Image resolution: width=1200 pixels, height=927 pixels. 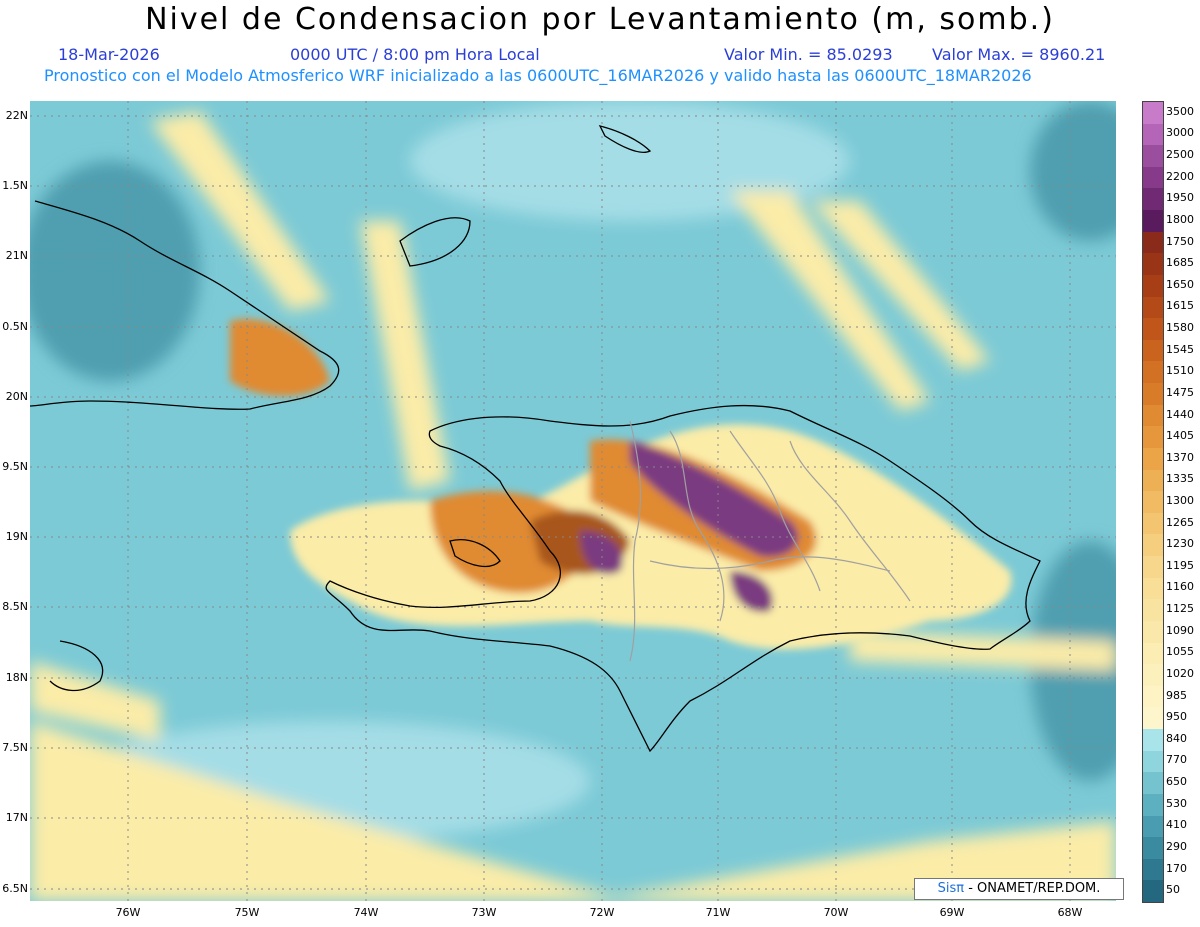 I want to click on colorbar-label: 530, so click(x=1176, y=803).